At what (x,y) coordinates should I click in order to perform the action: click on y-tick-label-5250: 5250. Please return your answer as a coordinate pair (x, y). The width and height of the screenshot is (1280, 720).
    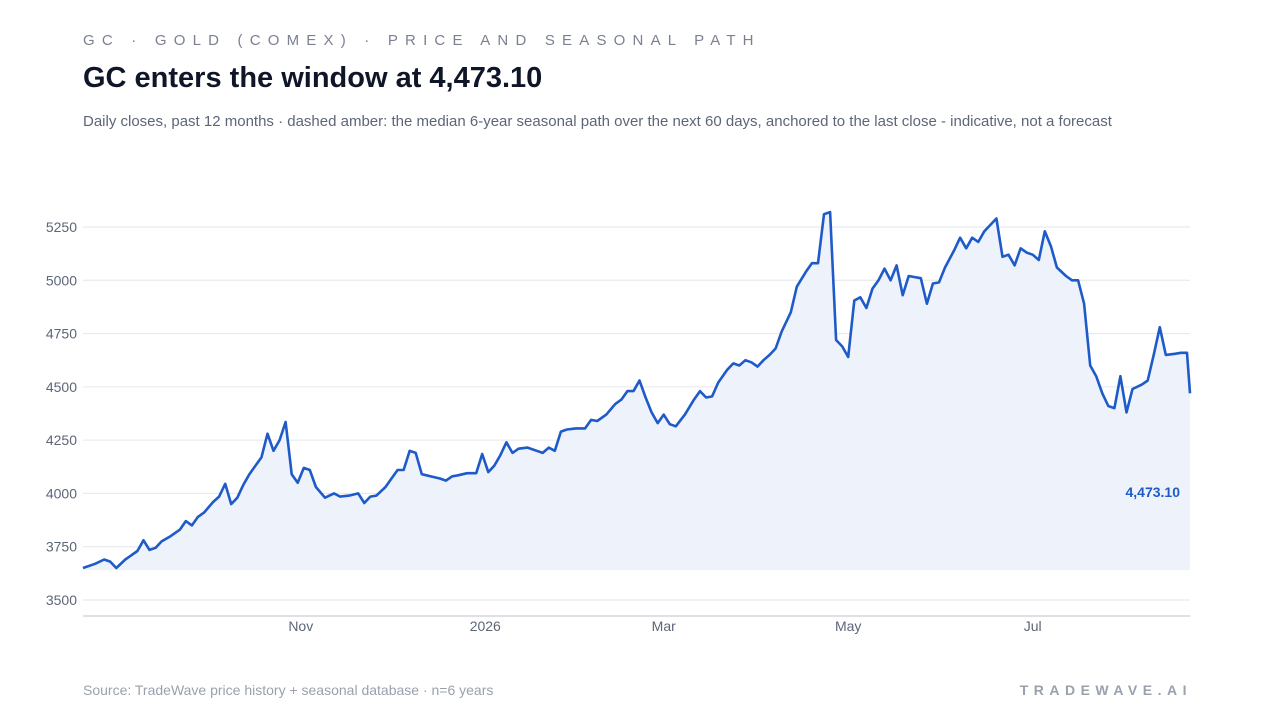
    Looking at the image, I should click on (61, 227).